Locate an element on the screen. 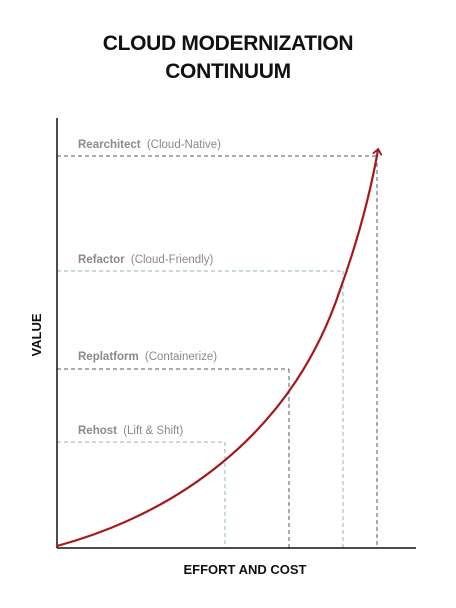  stage-label-refactor: Refactor (Cloud-Friendly) is located at coordinates (145, 260).